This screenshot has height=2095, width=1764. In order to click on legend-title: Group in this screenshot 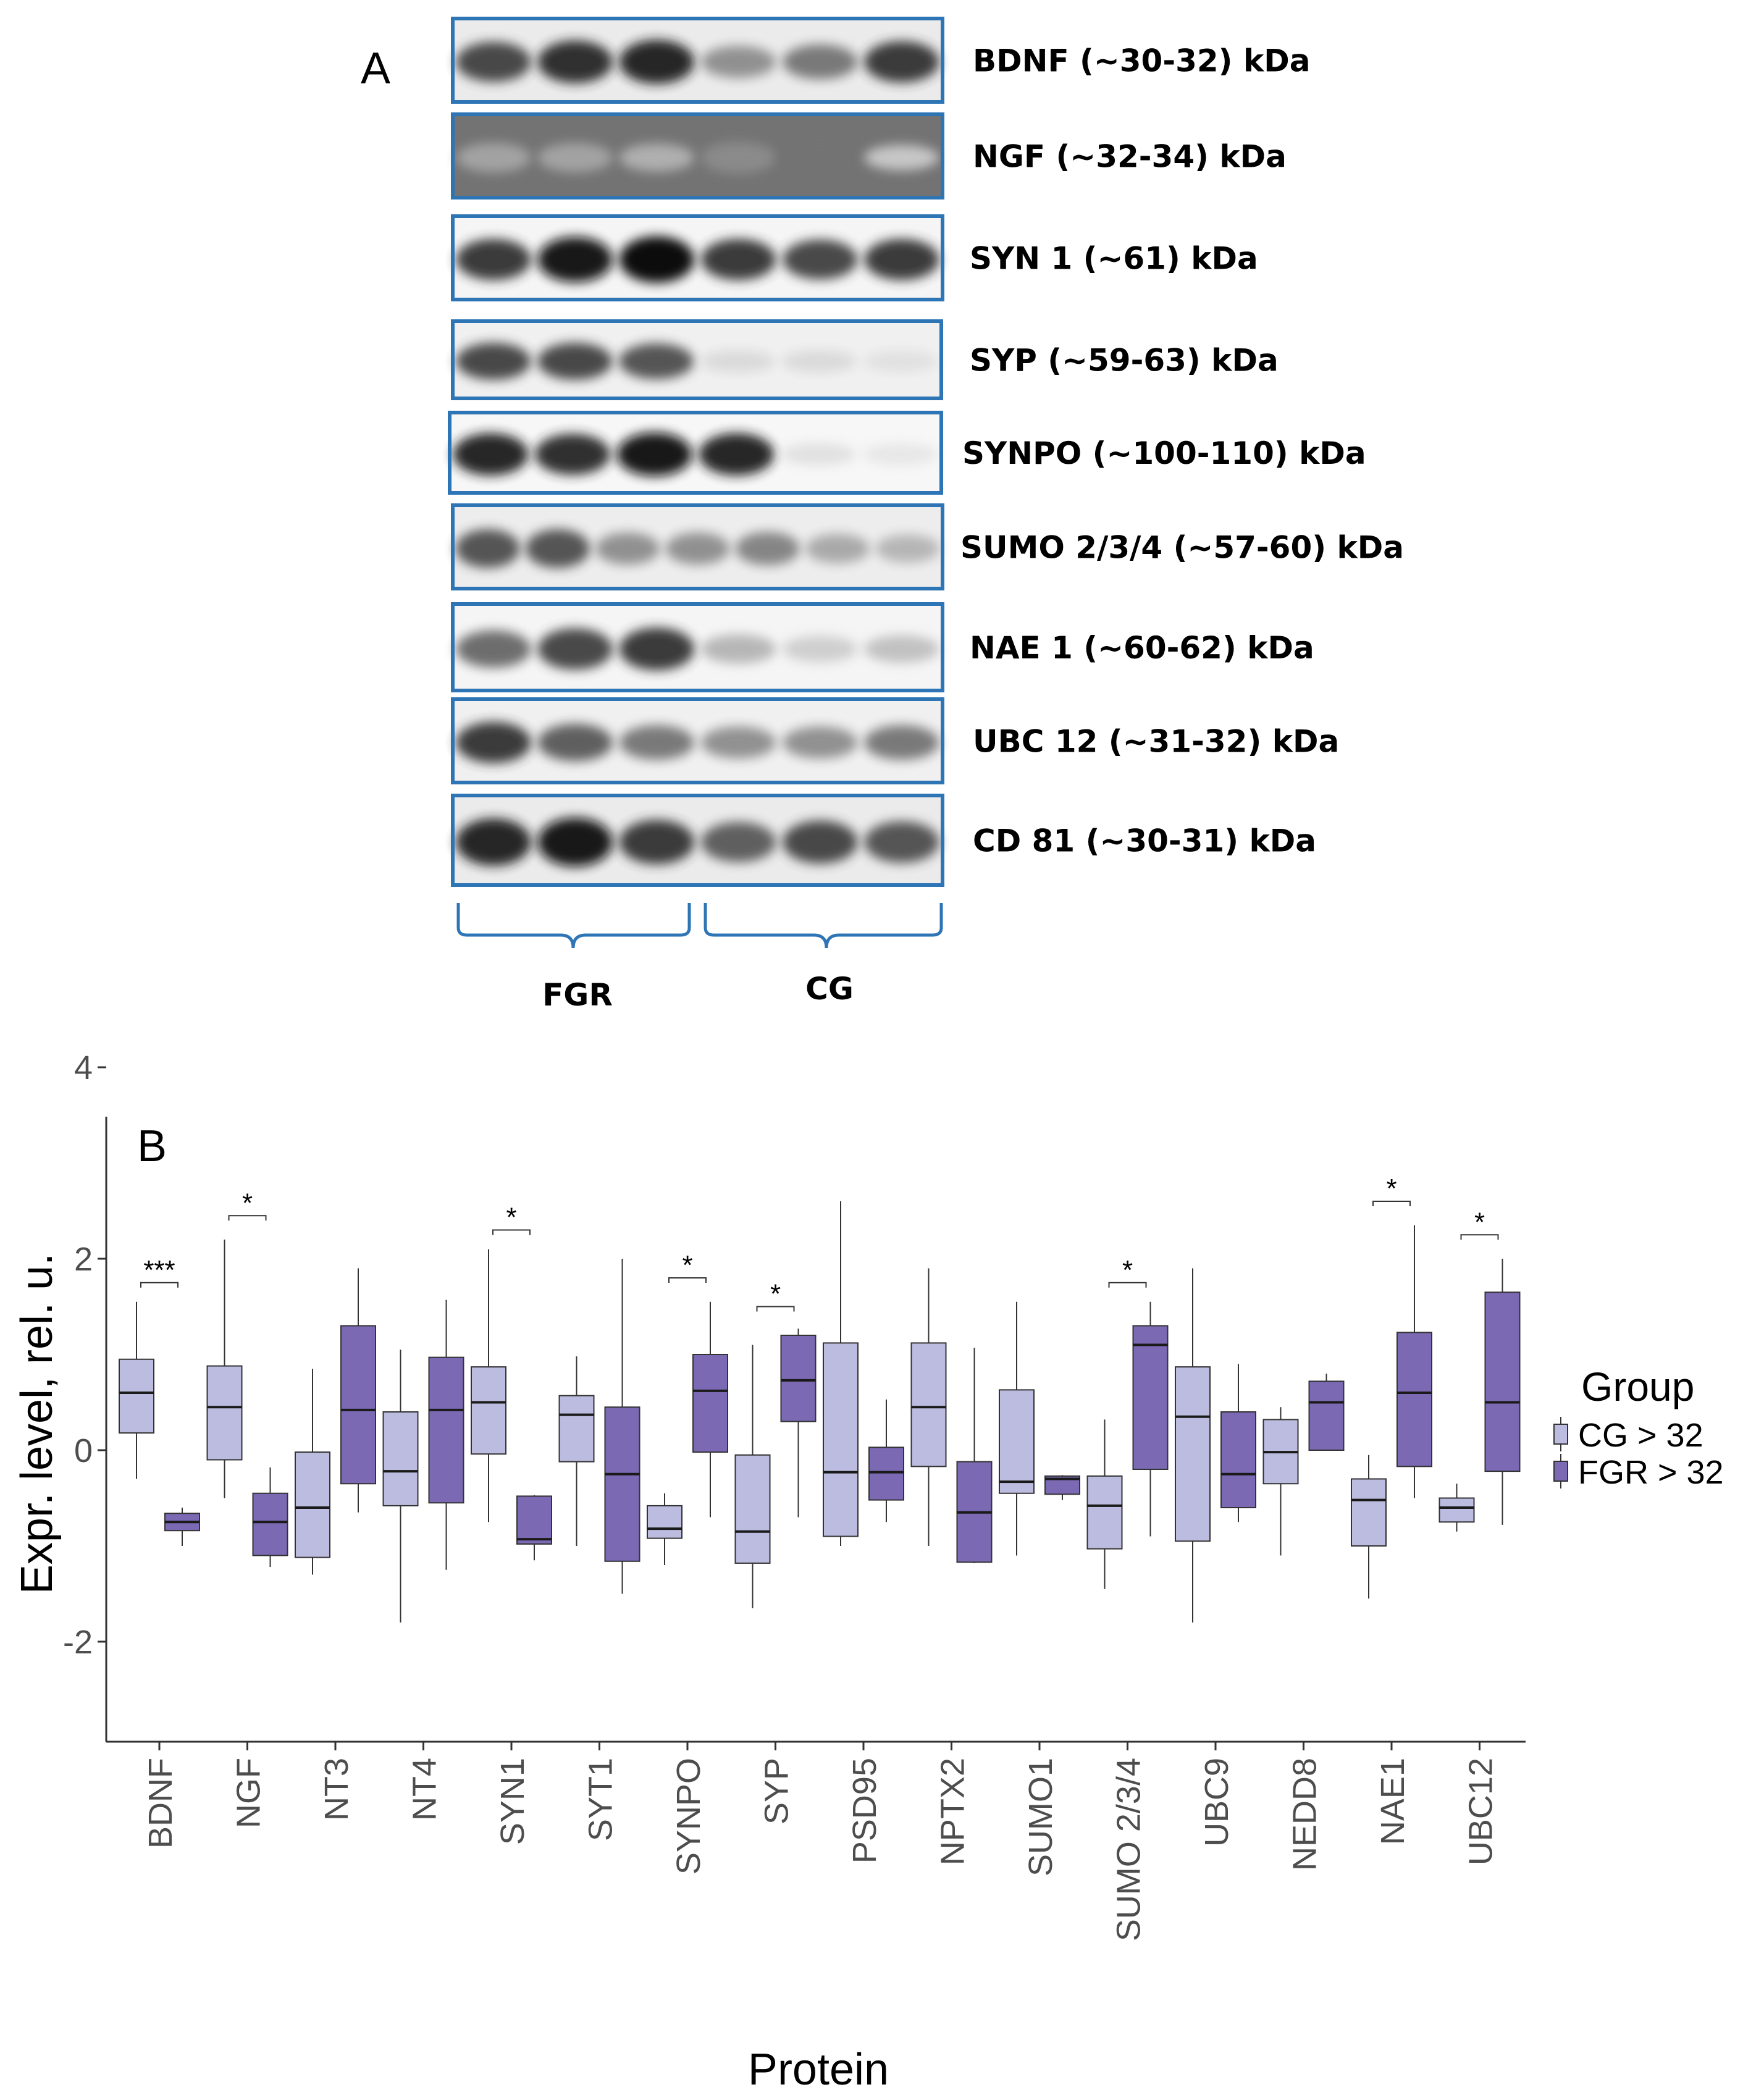, I will do `click(1637, 1387)`.